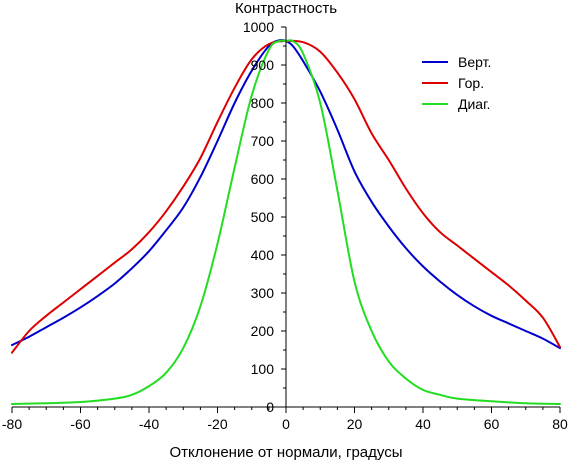 The width and height of the screenshot is (568, 462). I want to click on x-tick-label: -40, so click(149, 424).